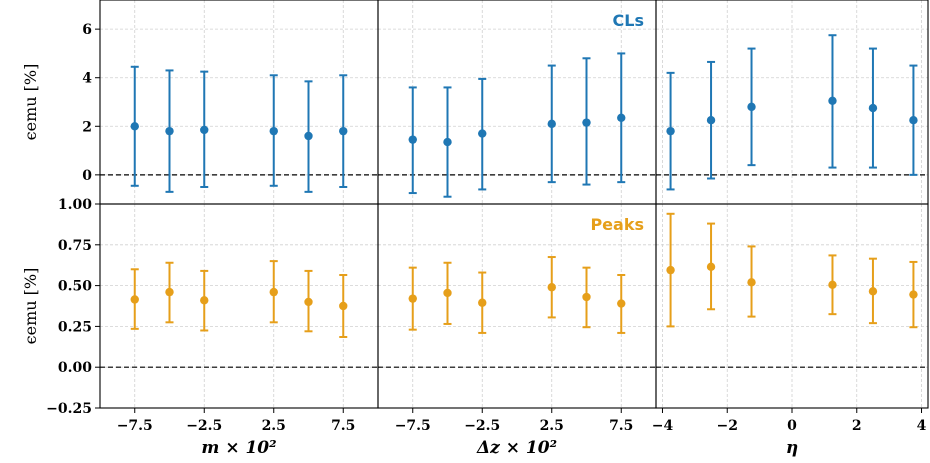 Image resolution: width=930 pixels, height=463 pixels. I want to click on y-tick-label: −0.25, so click(69, 409).